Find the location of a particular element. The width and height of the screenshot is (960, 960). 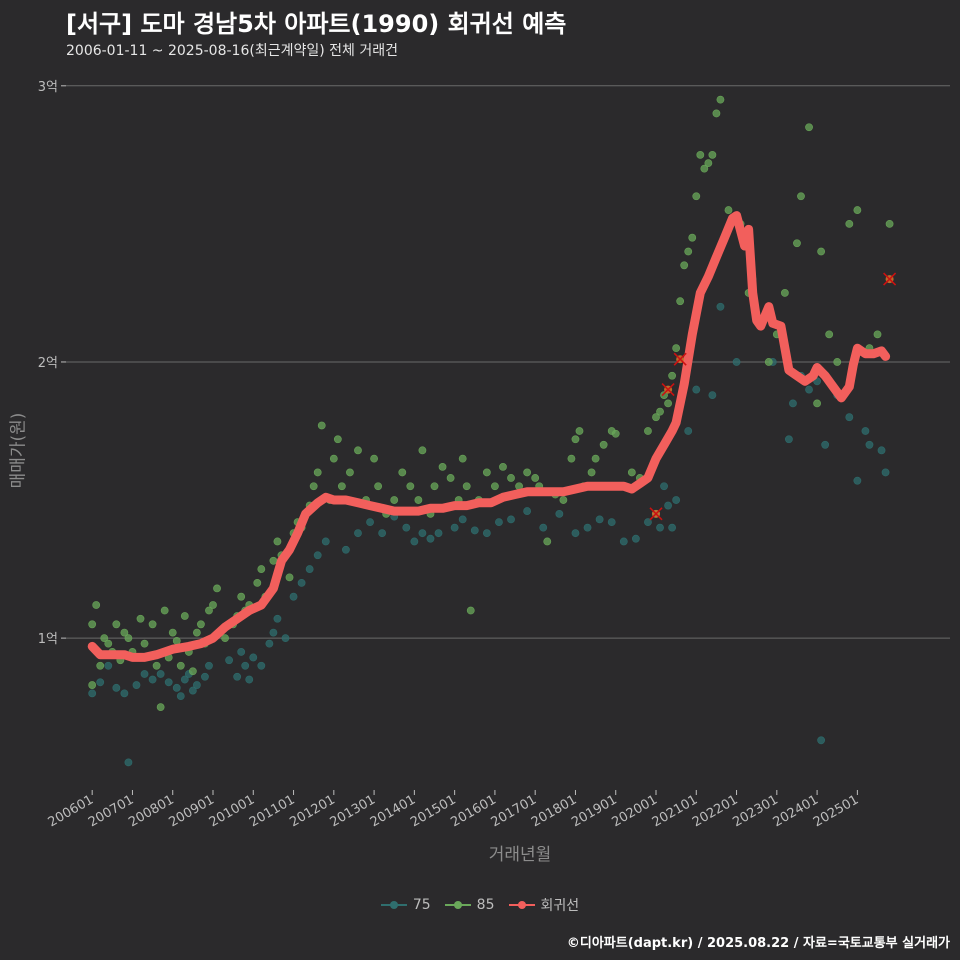

x-tick-label-9: 201501 is located at coordinates (433, 811).